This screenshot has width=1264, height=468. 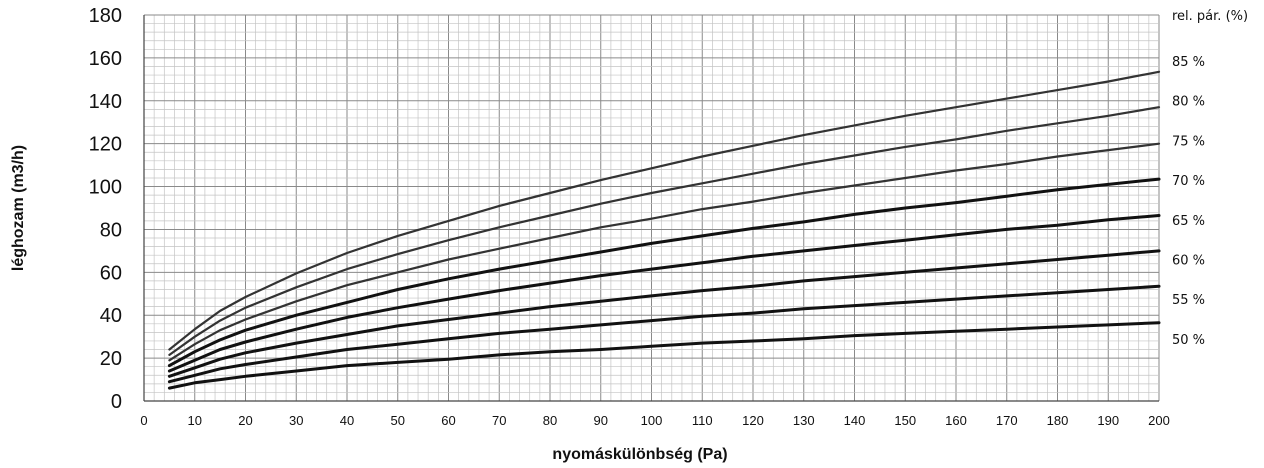 What do you see at coordinates (1108, 420) in the screenshot?
I see `x-tick-label: 190` at bounding box center [1108, 420].